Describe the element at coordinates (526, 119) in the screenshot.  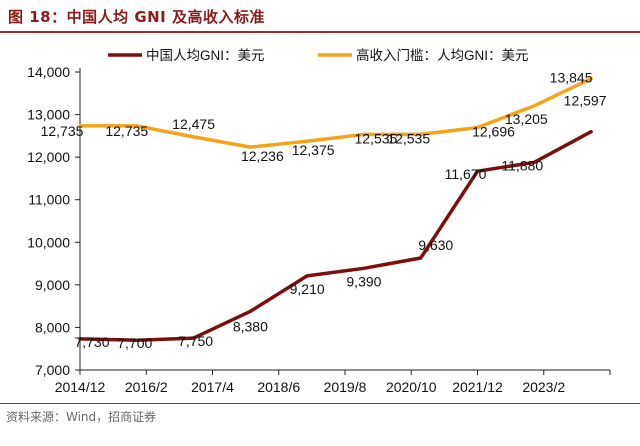
I see `data-label: 13,205` at that location.